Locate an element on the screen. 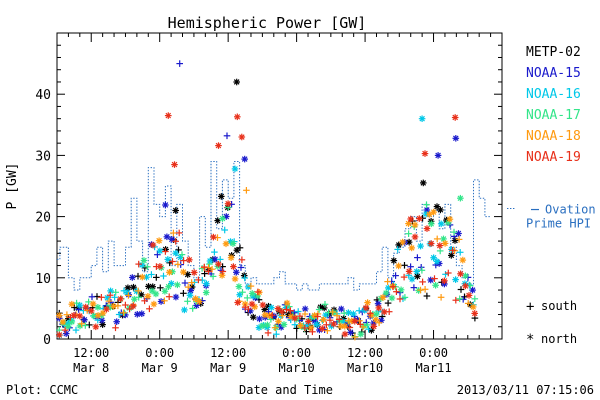  chart-title: Hemispheric Power [GW] is located at coordinates (267, 23).